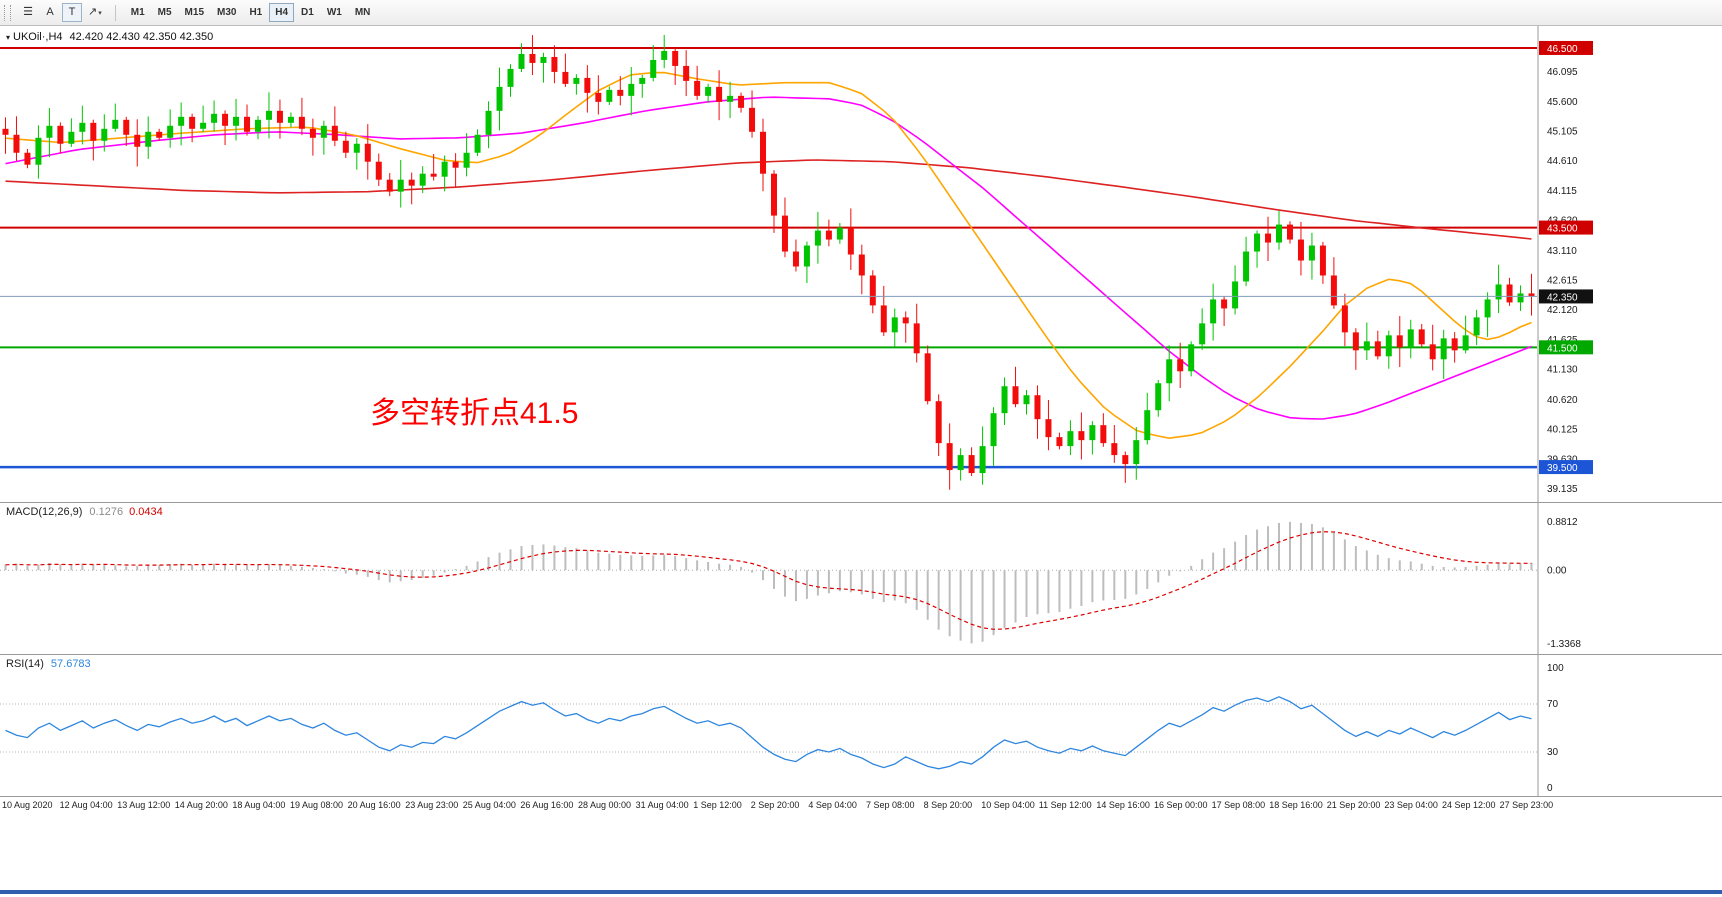  What do you see at coordinates (861, 855) in the screenshot?
I see `footer-area` at bounding box center [861, 855].